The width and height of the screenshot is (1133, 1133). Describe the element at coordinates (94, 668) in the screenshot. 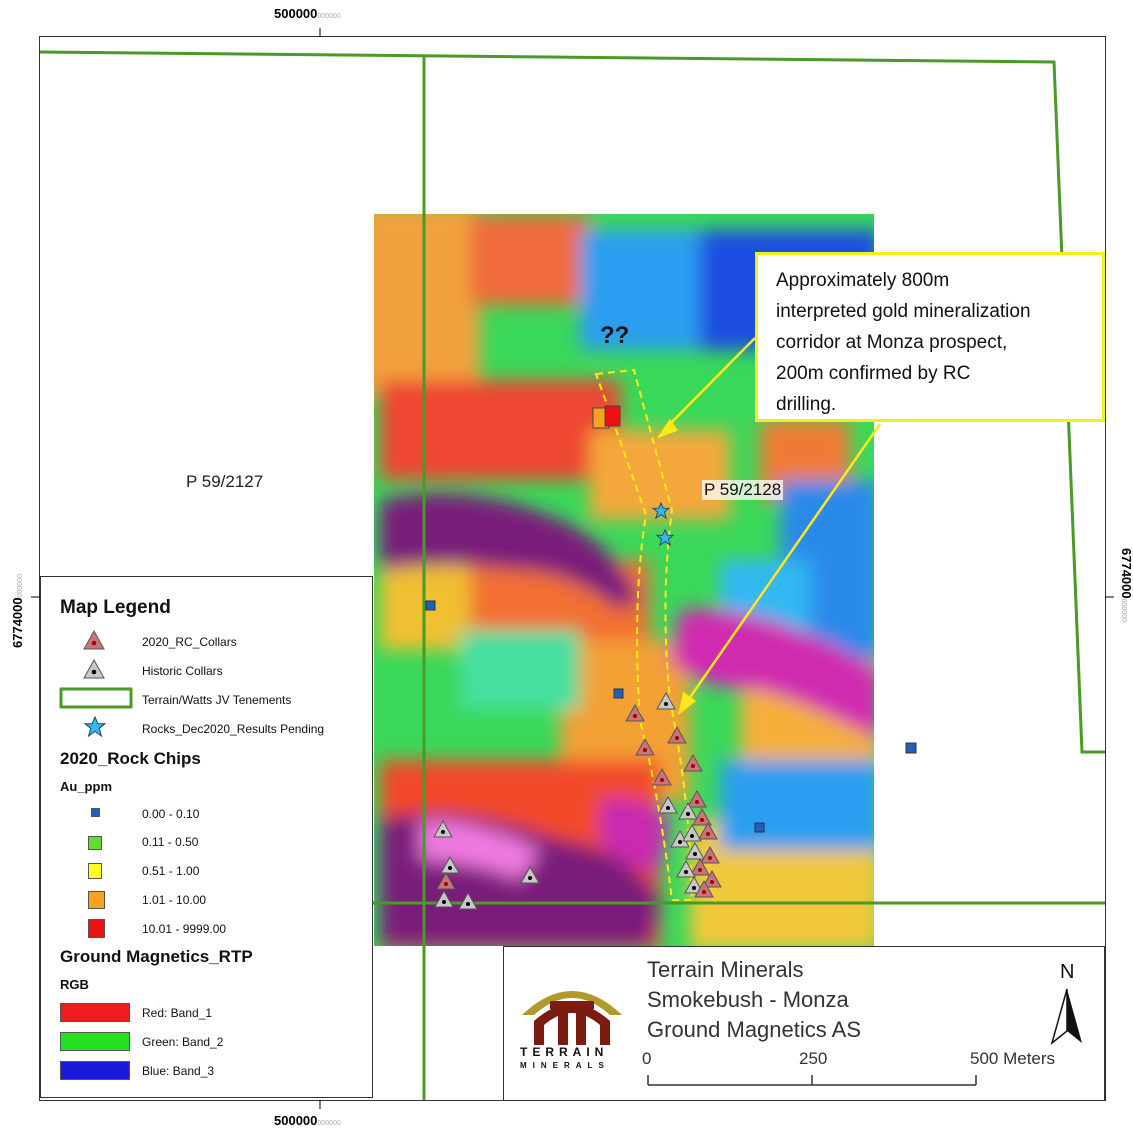

I see `black-dot-triangle-icon` at that location.